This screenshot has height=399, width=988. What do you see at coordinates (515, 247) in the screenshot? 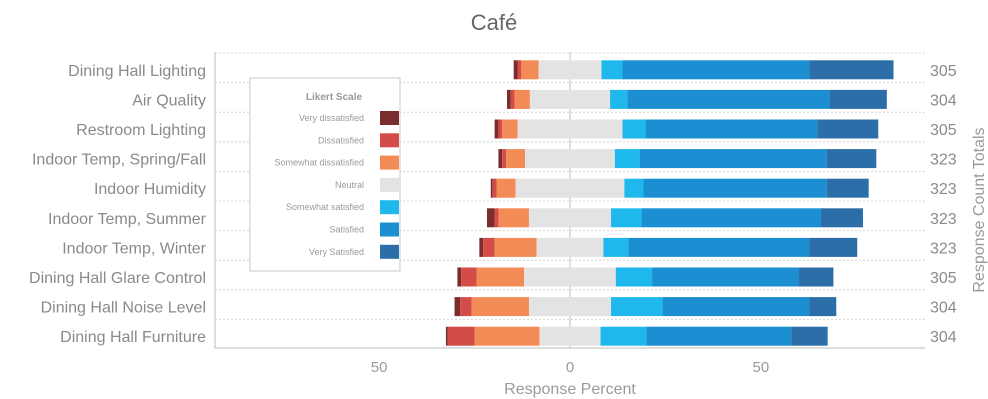
I see `bar-indoor-temp-winter-somewhat-dissatisfied` at bounding box center [515, 247].